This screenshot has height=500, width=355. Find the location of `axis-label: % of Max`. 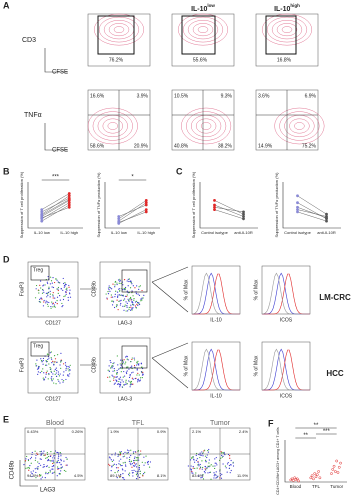

axis-label: % of Max is located at coordinates (186, 289).